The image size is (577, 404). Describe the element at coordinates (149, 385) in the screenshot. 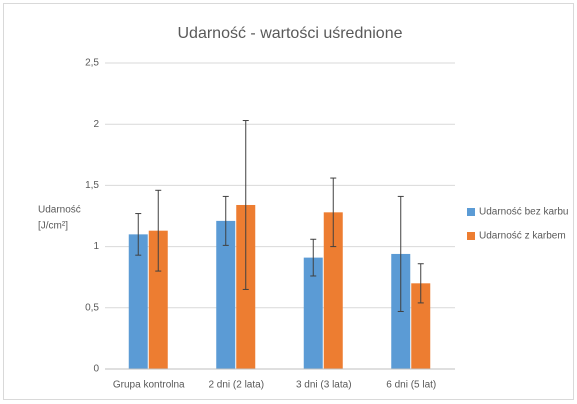

I see `x-tick-label: Grupa kontrolna` at that location.